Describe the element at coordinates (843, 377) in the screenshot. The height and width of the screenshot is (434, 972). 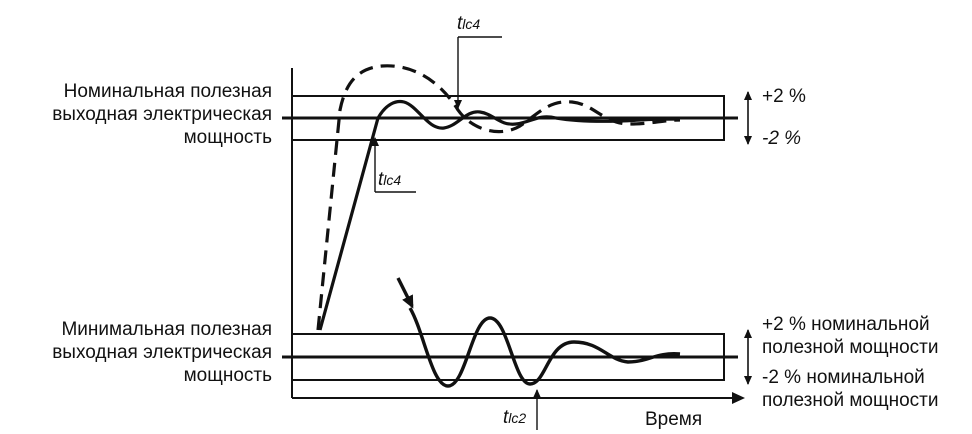
I see `lower-band-minus-line-1: -2 % номинальной` at that location.